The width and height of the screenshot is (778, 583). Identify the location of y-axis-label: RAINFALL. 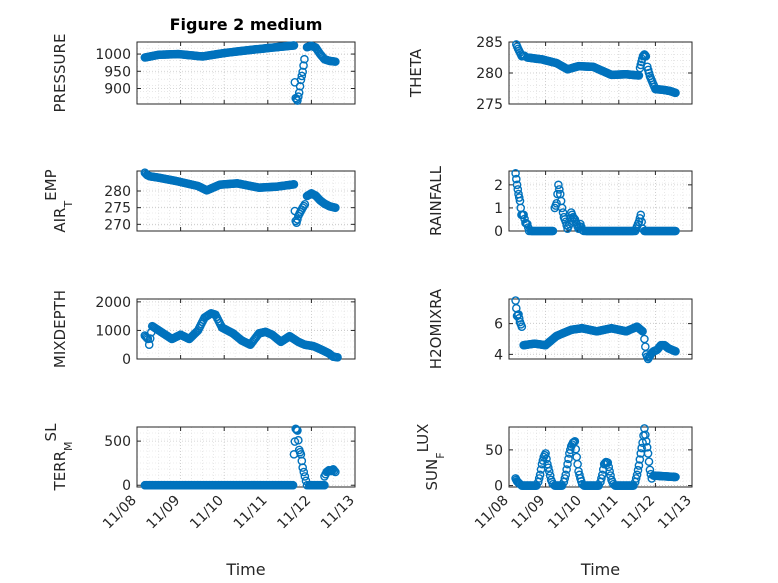
(436, 200).